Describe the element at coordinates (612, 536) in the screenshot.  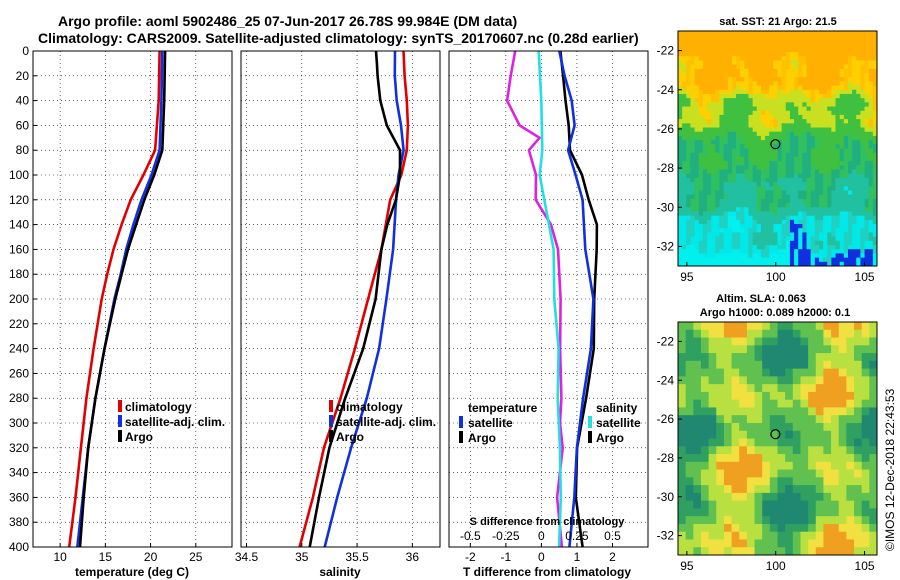
I see `s-diff-tick-label: 0.5` at that location.